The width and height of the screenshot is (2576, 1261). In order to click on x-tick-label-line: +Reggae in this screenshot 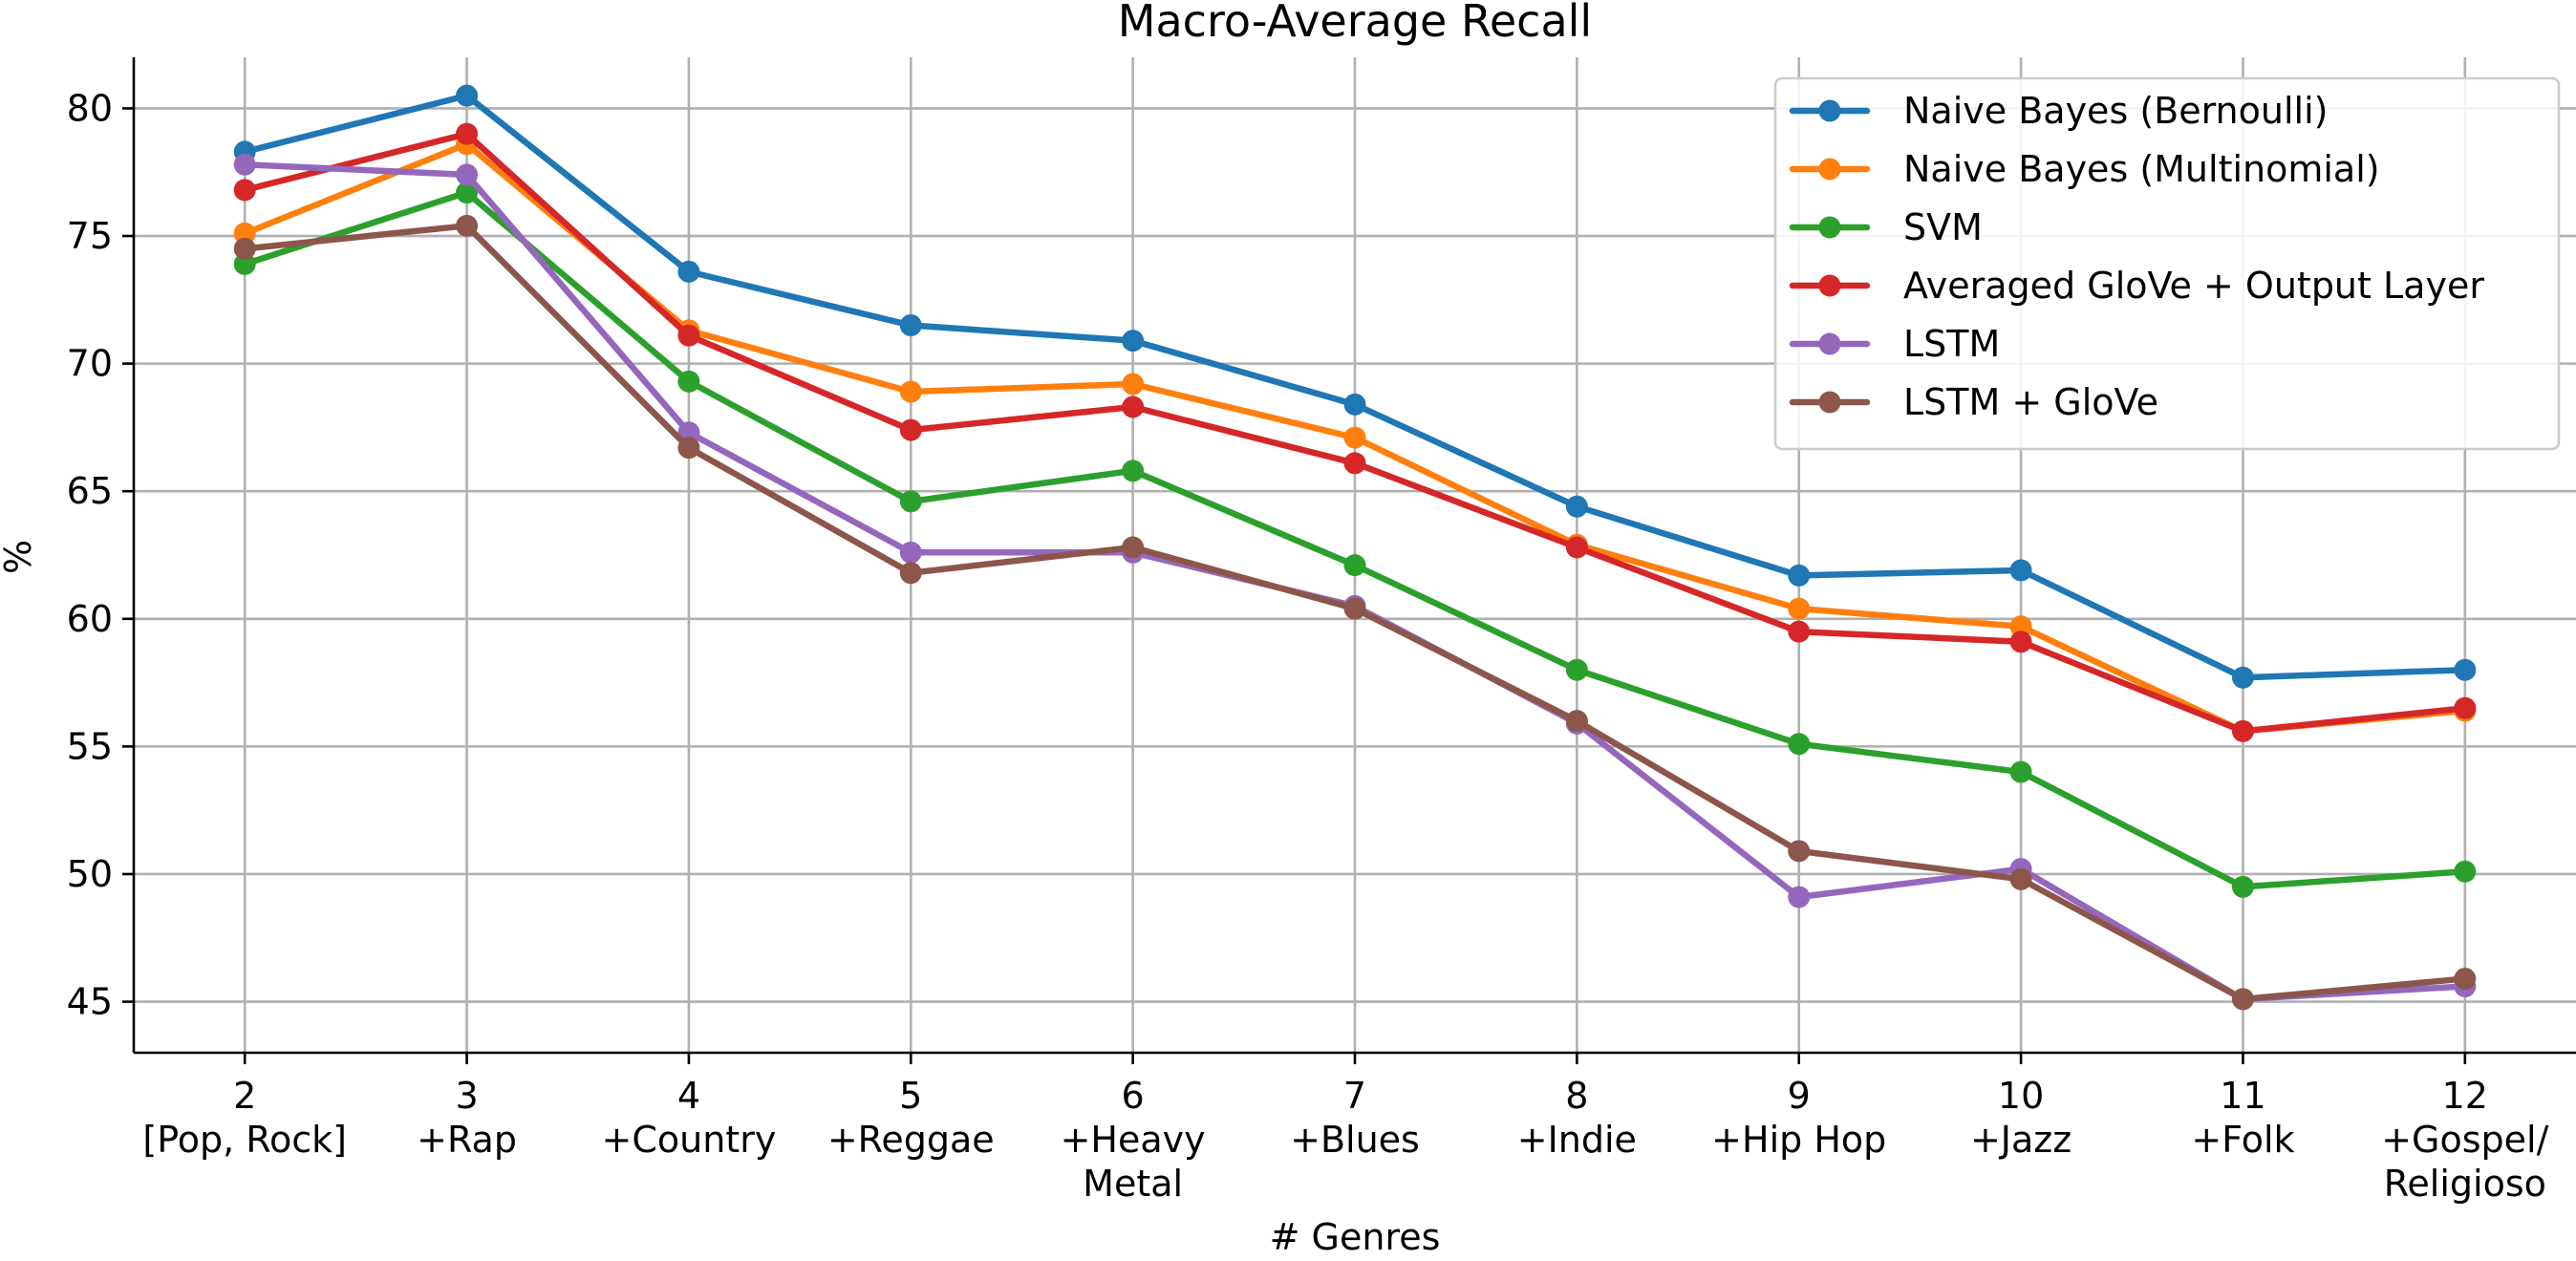, I will do `click(911, 1140)`.